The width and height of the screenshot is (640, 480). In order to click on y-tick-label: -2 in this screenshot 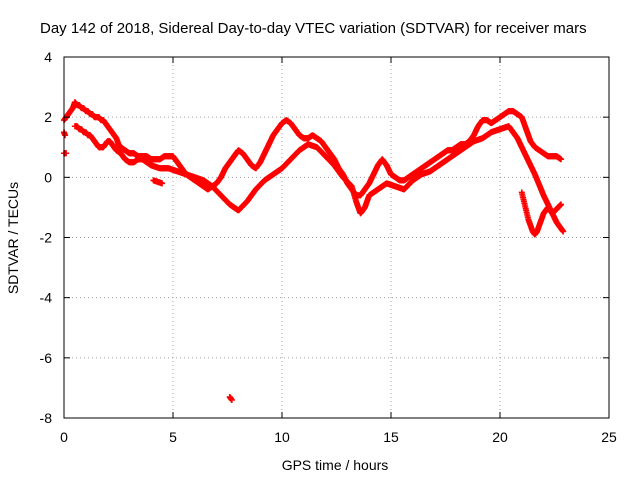, I will do `click(46, 238)`.